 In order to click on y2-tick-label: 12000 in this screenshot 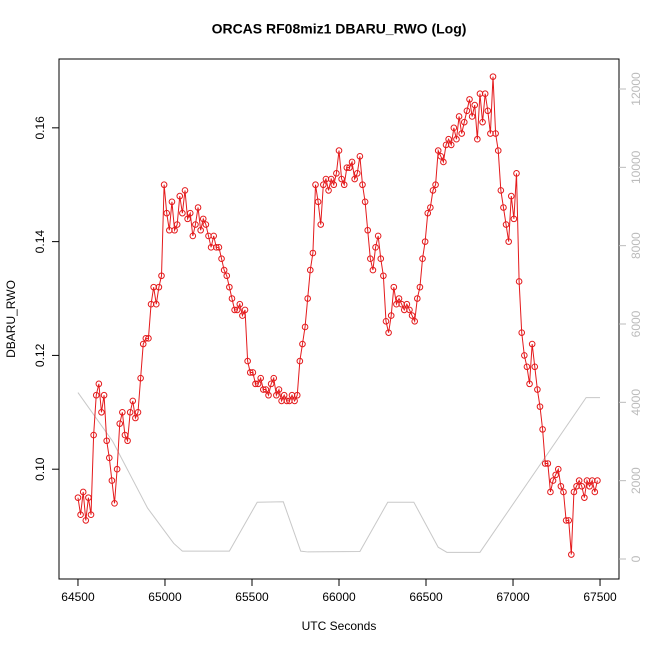, I will do `click(636, 89)`.